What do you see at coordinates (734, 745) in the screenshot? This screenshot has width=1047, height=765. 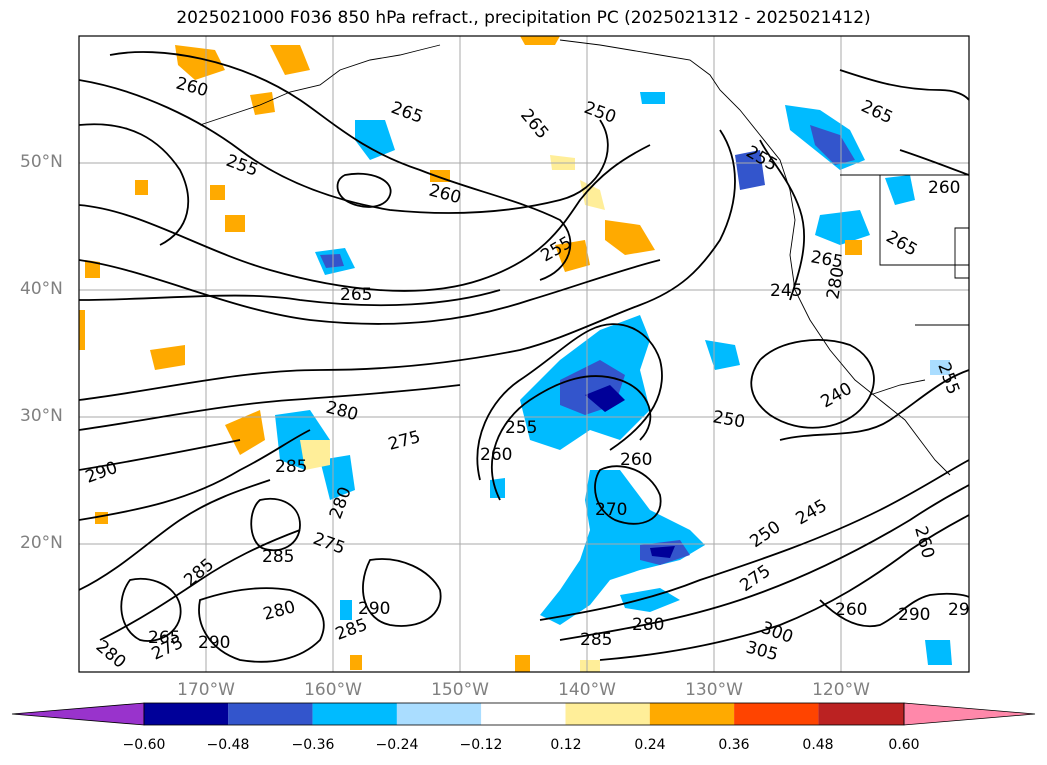 I see `colorbar-tick-label: 0.36` at bounding box center [734, 745].